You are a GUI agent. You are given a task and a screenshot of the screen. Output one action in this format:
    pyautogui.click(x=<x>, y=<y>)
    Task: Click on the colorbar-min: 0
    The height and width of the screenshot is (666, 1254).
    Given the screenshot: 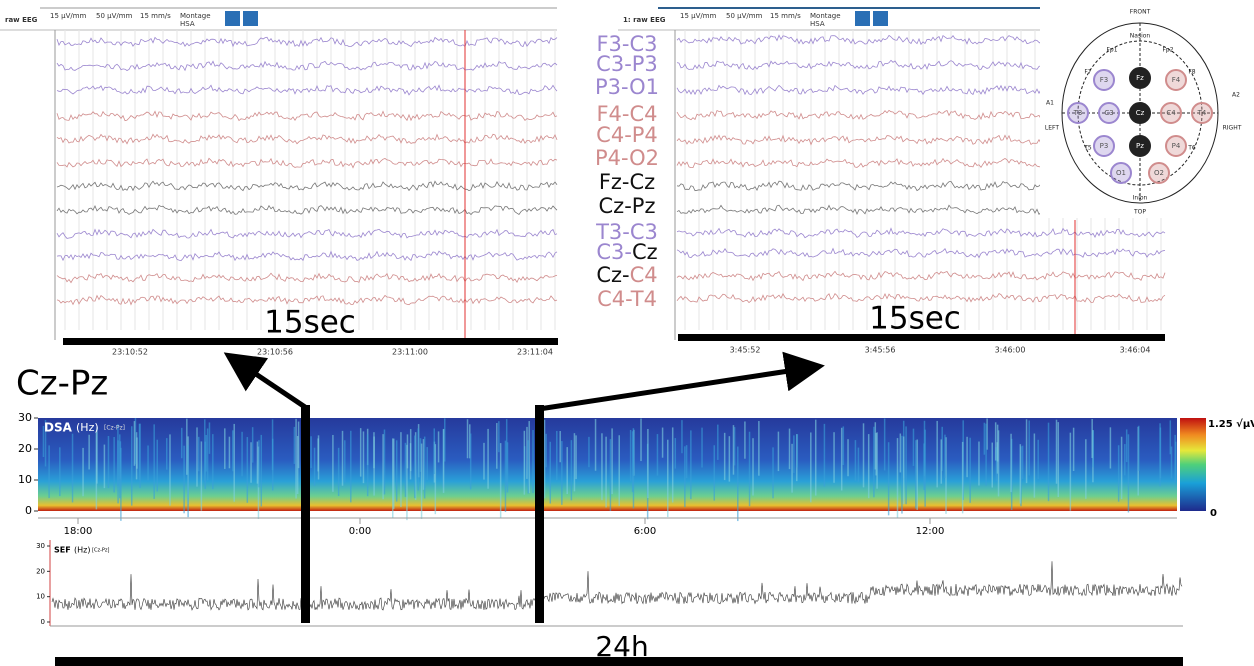 What is the action you would take?
    pyautogui.click(x=1213, y=513)
    